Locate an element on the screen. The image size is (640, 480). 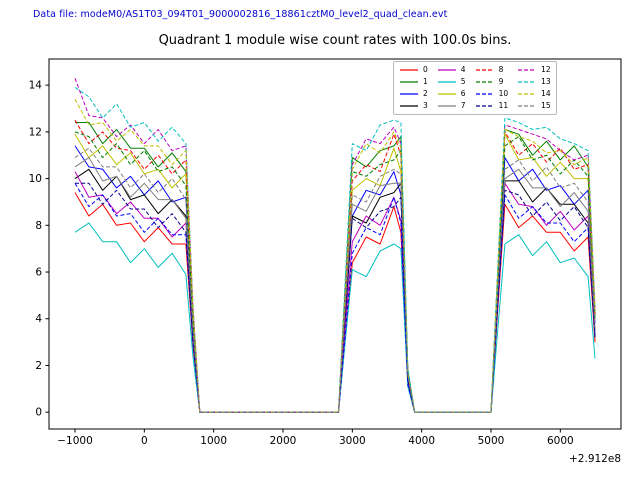
legend-label: 14 is located at coordinates (546, 93).